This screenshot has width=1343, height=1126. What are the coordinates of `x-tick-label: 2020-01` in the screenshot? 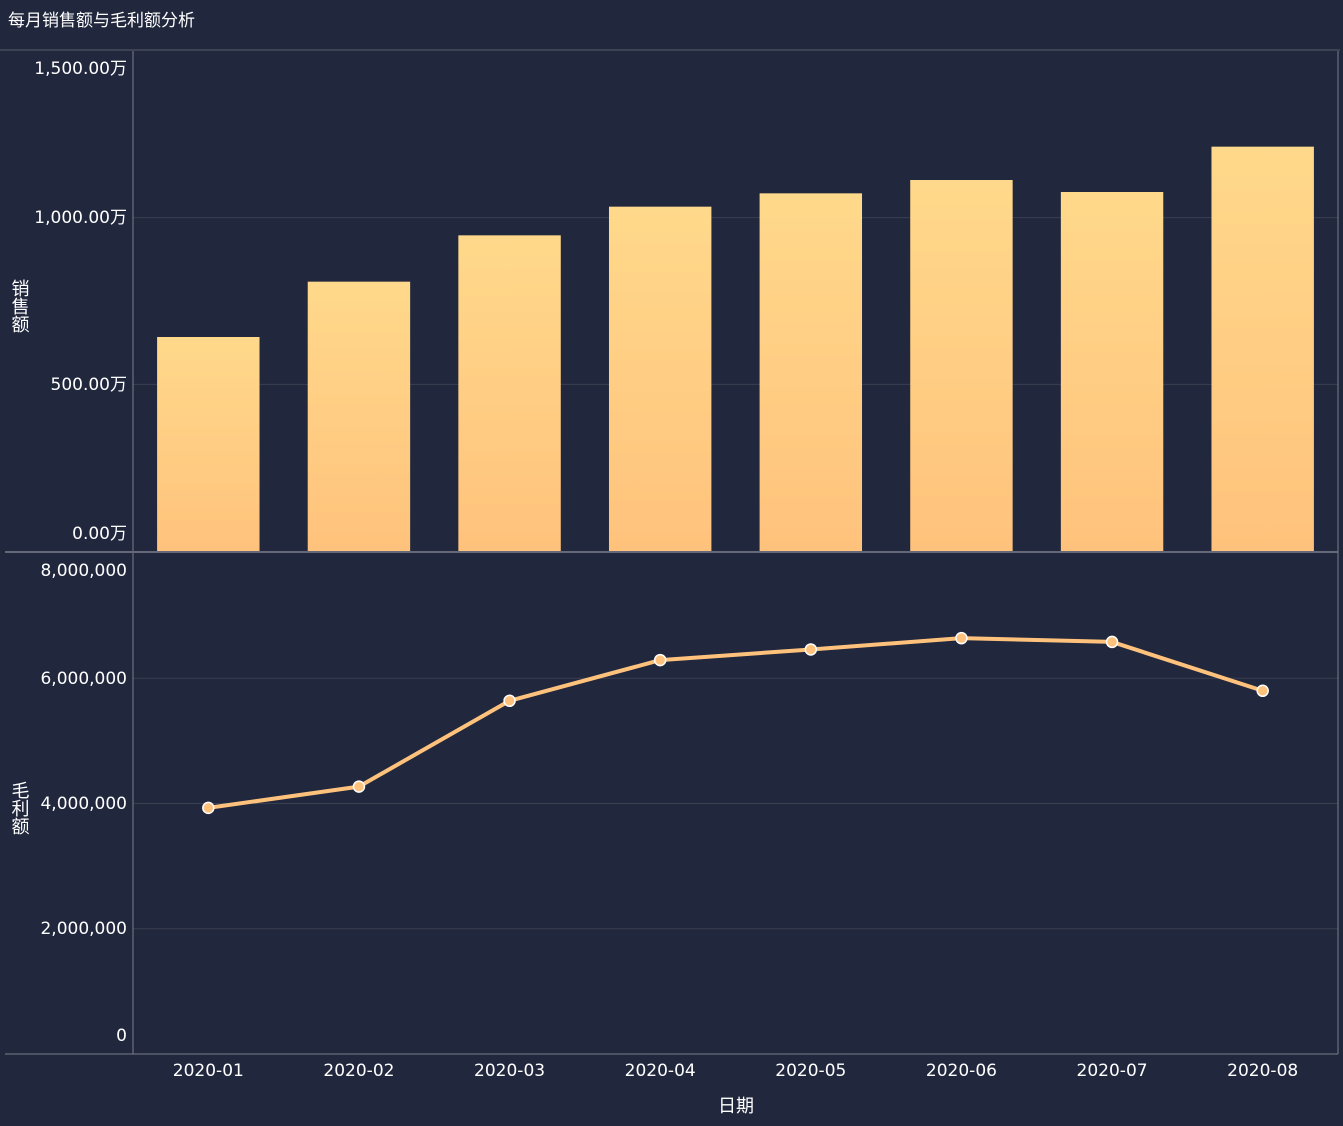 It's located at (208, 1071).